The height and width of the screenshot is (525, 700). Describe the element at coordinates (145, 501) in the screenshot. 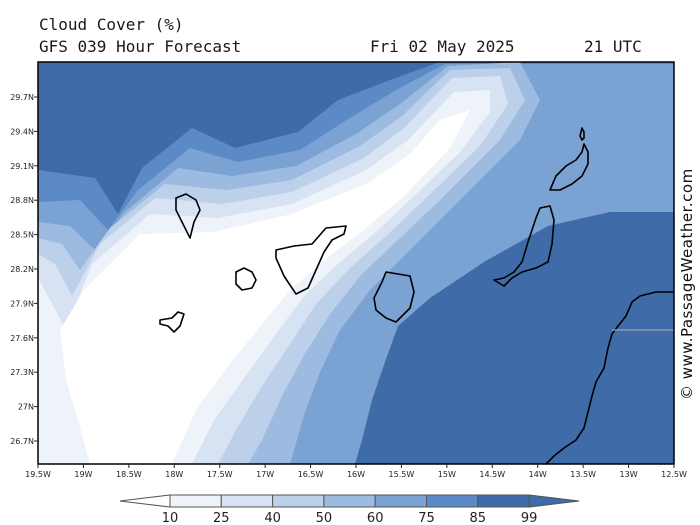

I see `scale-low-arrow` at that location.